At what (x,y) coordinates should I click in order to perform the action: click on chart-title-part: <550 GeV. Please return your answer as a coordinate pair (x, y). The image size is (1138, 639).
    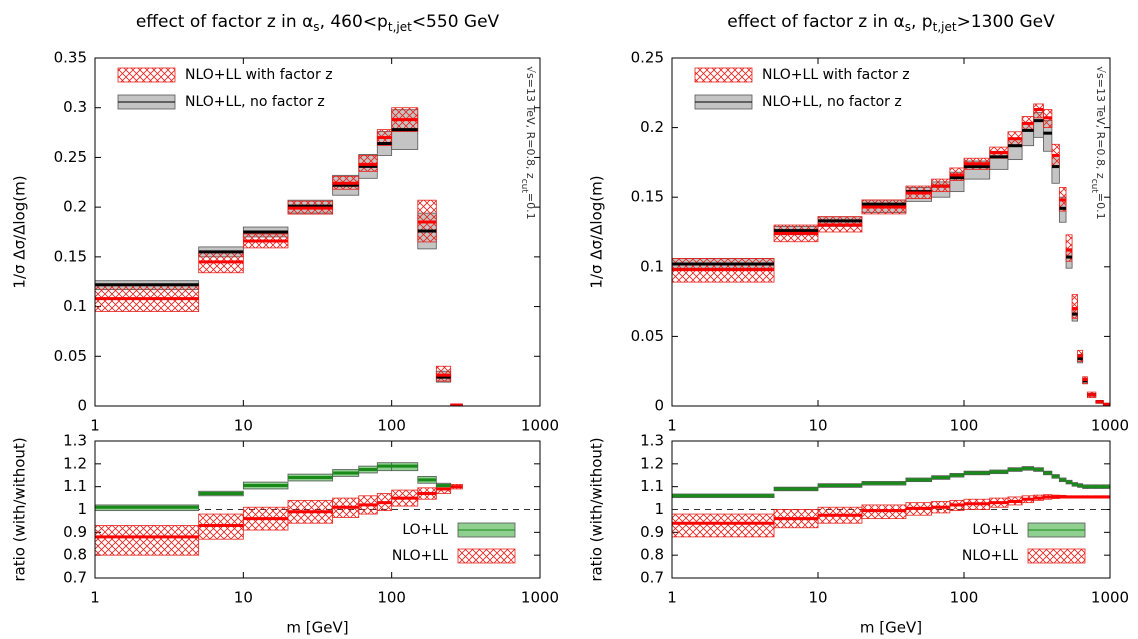
    Looking at the image, I should click on (456, 22).